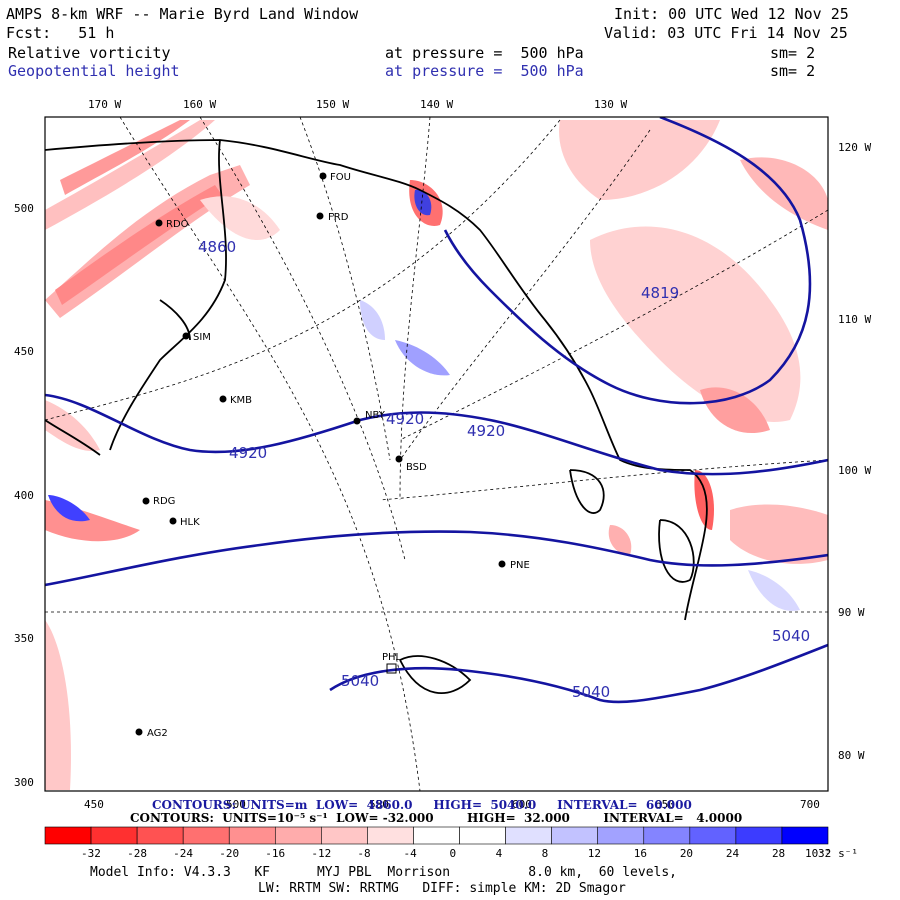 Image resolution: width=900 pixels, height=900 pixels. Describe the element at coordinates (831, 853) in the screenshot. I see `colorbar-unit: 10⁻⁵ s⁻¹` at that location.